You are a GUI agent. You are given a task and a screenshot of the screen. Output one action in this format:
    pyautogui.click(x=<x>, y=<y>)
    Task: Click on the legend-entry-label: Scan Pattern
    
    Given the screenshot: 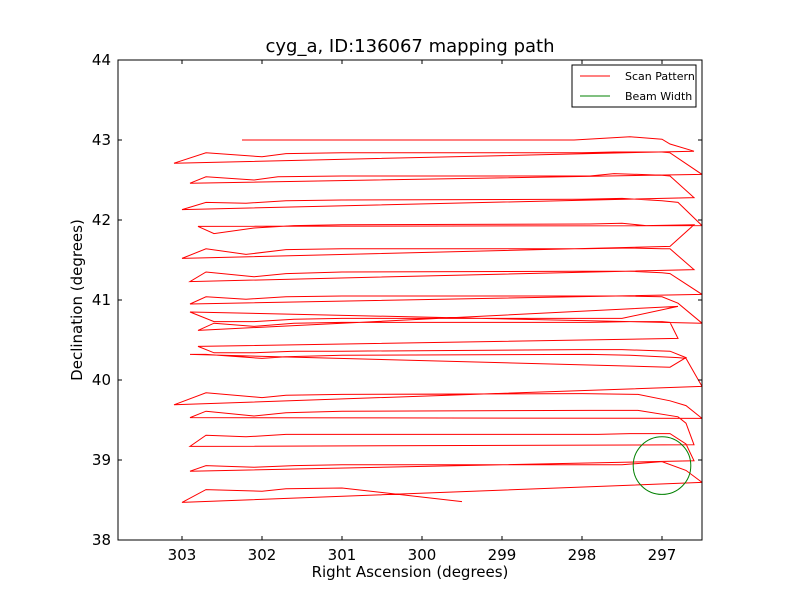 What is the action you would take?
    pyautogui.click(x=660, y=76)
    